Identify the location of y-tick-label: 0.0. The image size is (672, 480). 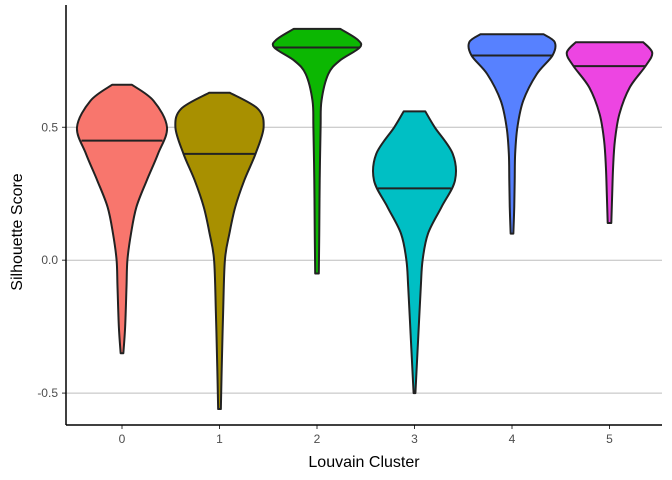
(49, 260).